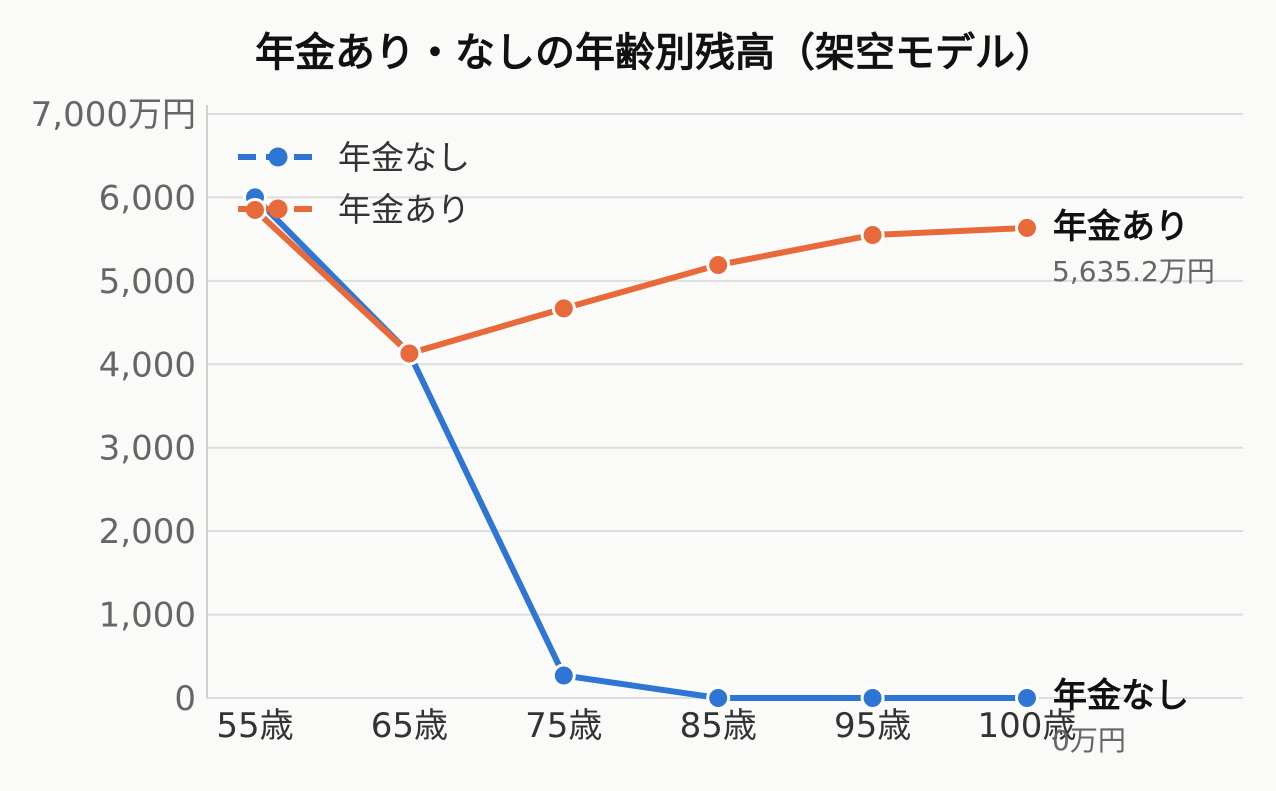  Describe the element at coordinates (872, 726) in the screenshot. I see `x-tick-label: 95歳` at that location.